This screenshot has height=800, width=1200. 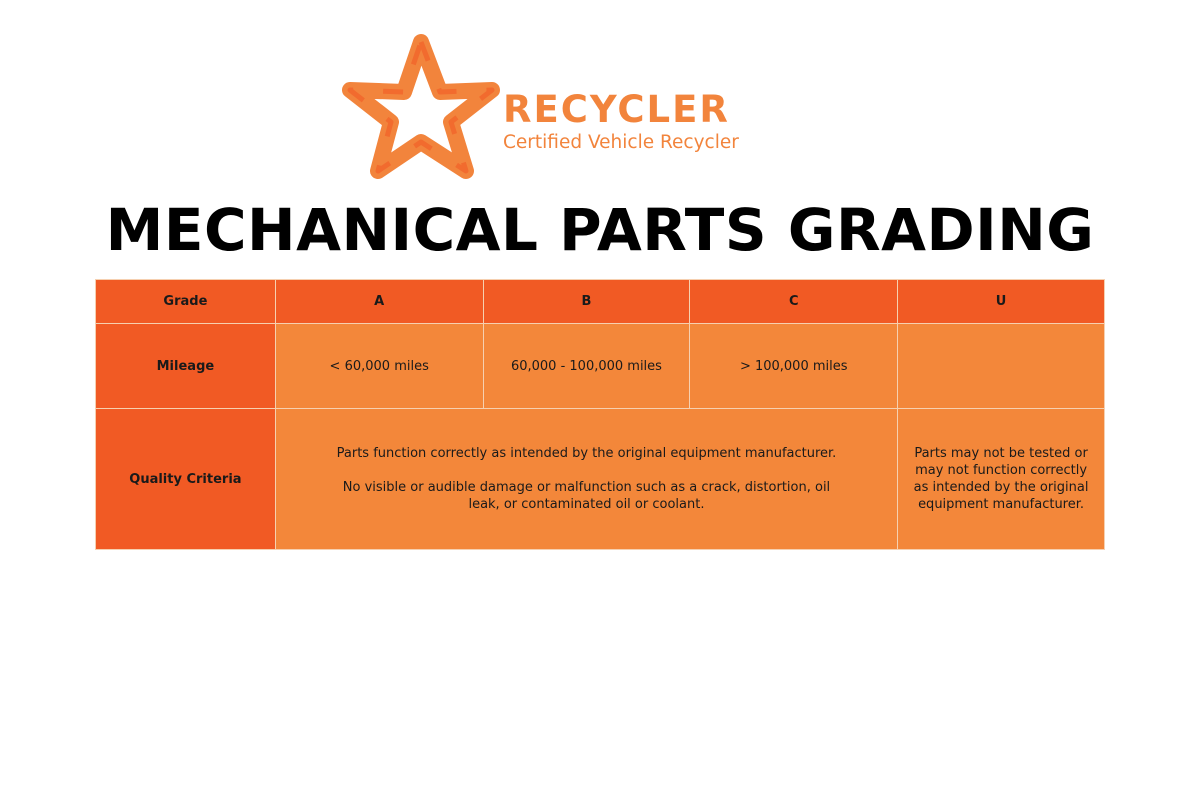 I want to click on mileage-label: Mileage, so click(x=185, y=366).